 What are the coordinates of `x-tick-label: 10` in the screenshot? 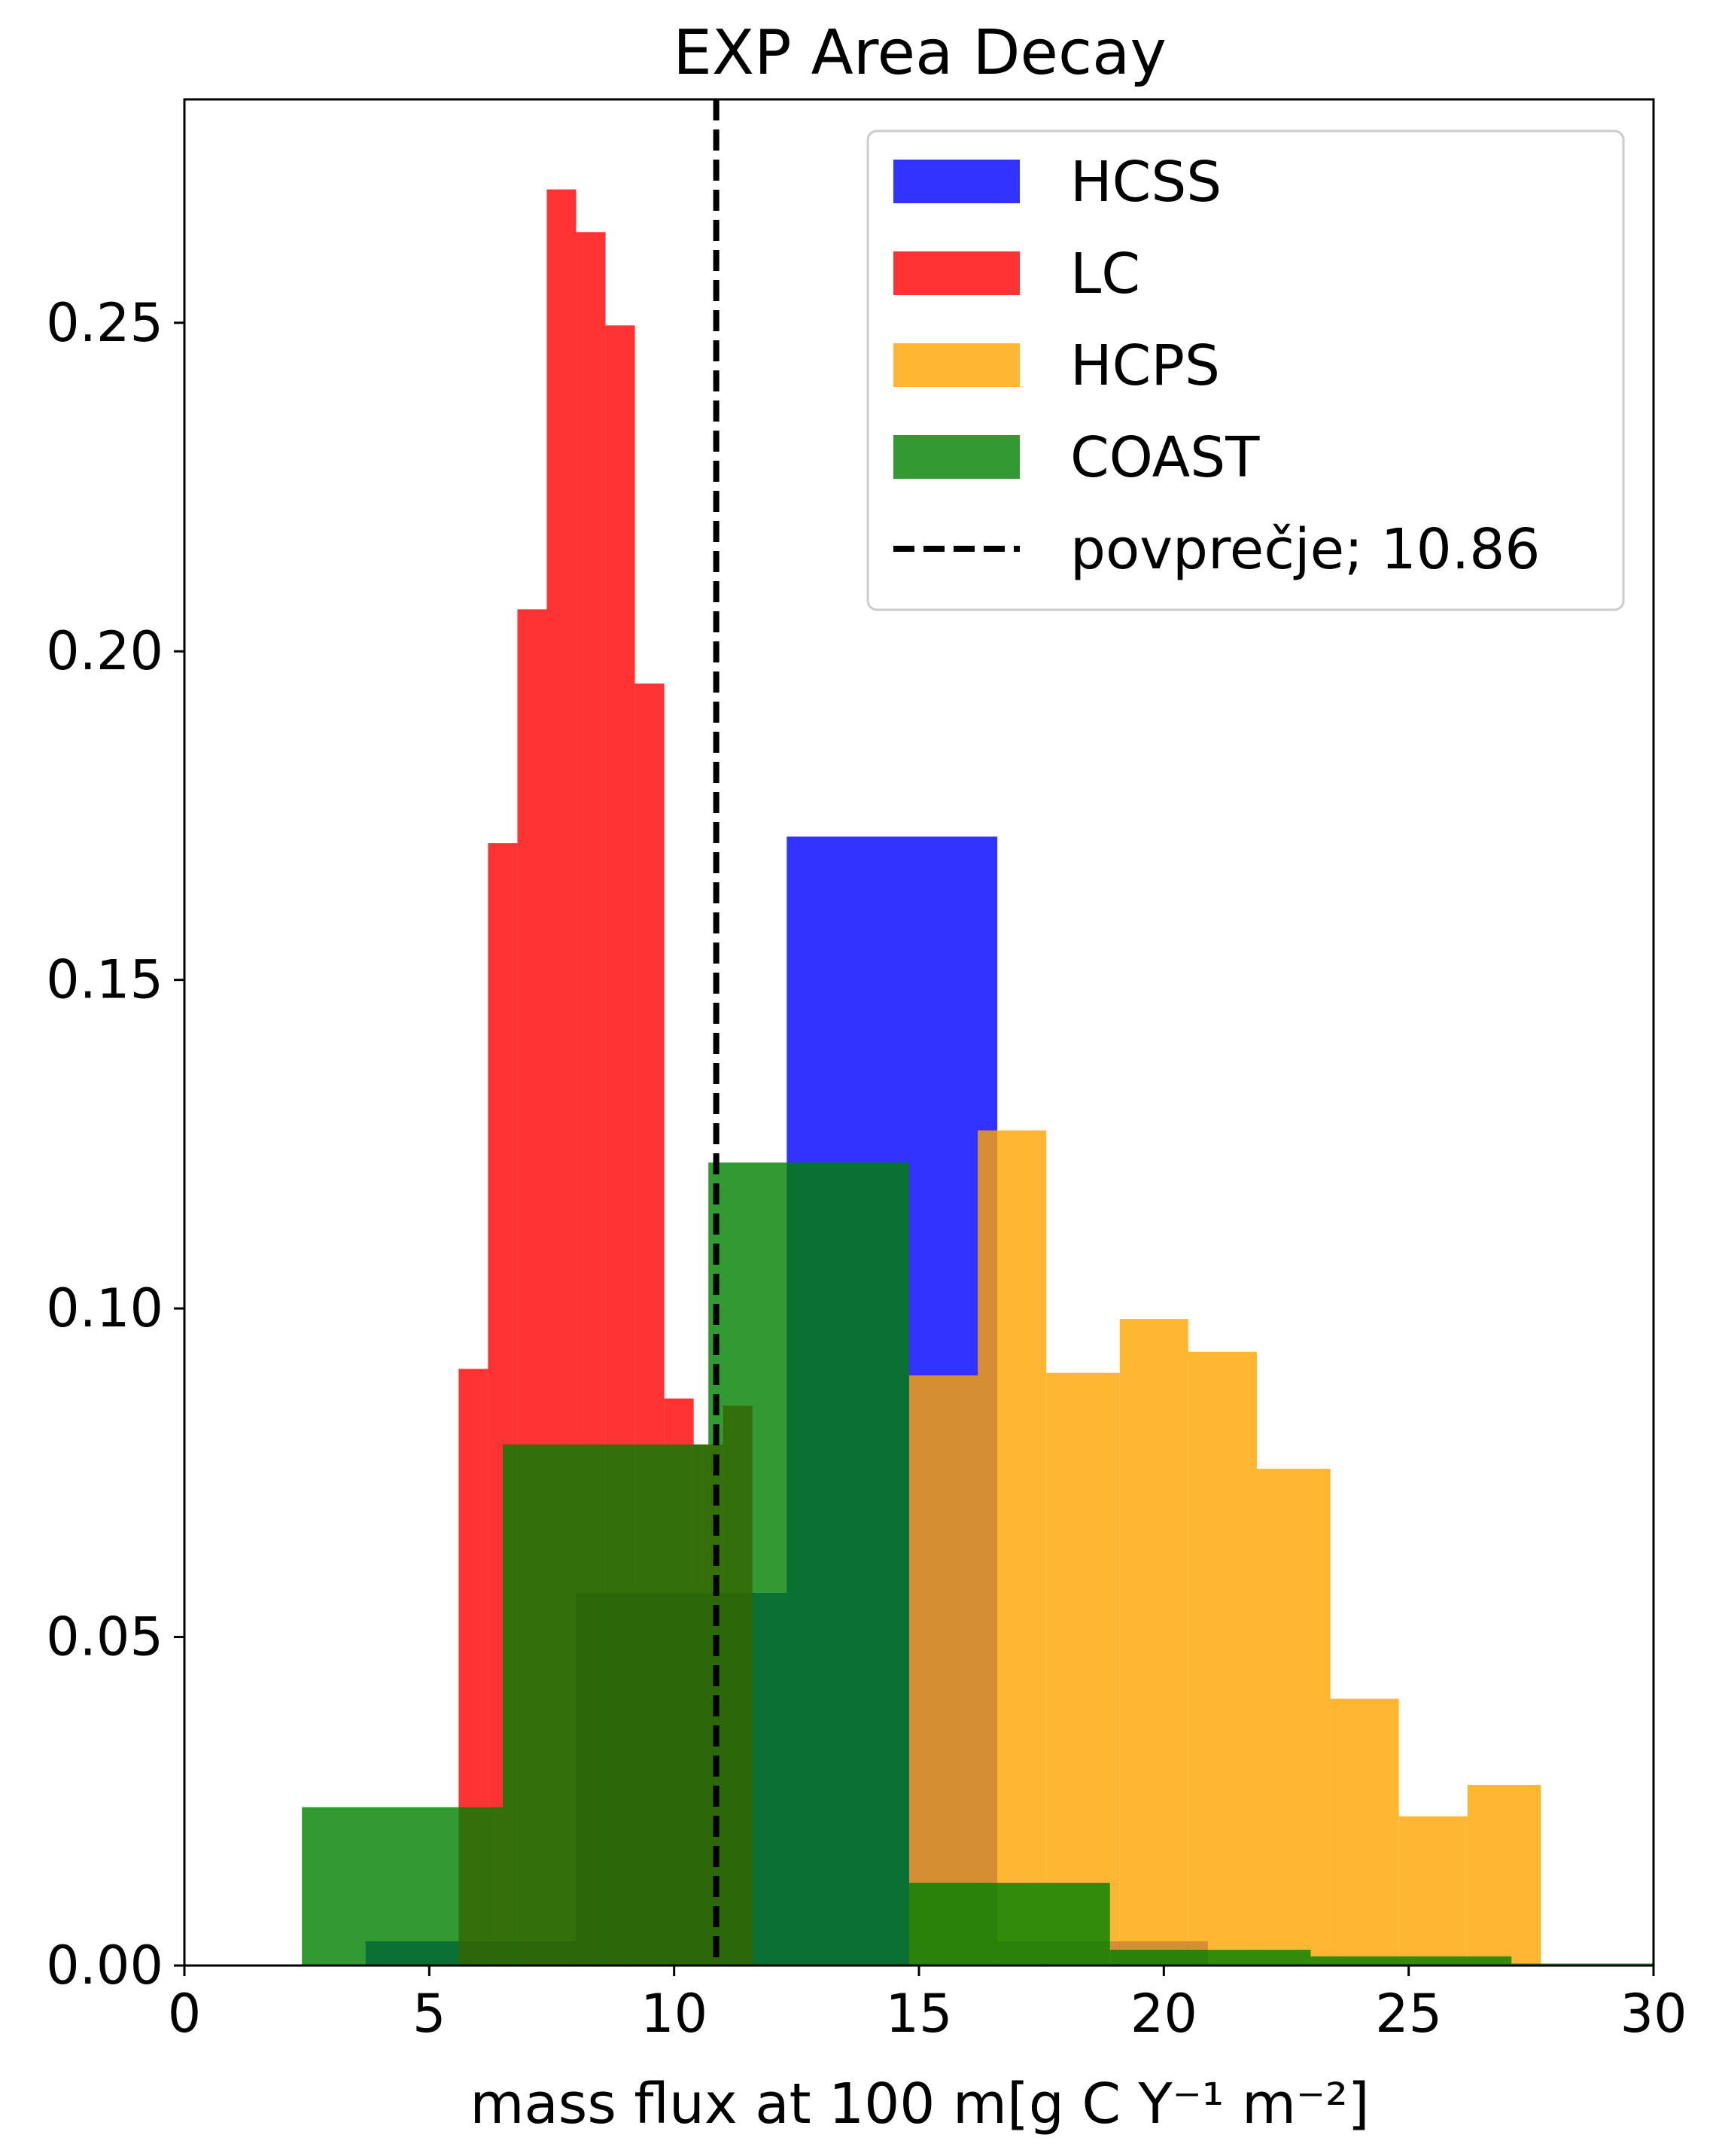 It's located at (674, 2014).